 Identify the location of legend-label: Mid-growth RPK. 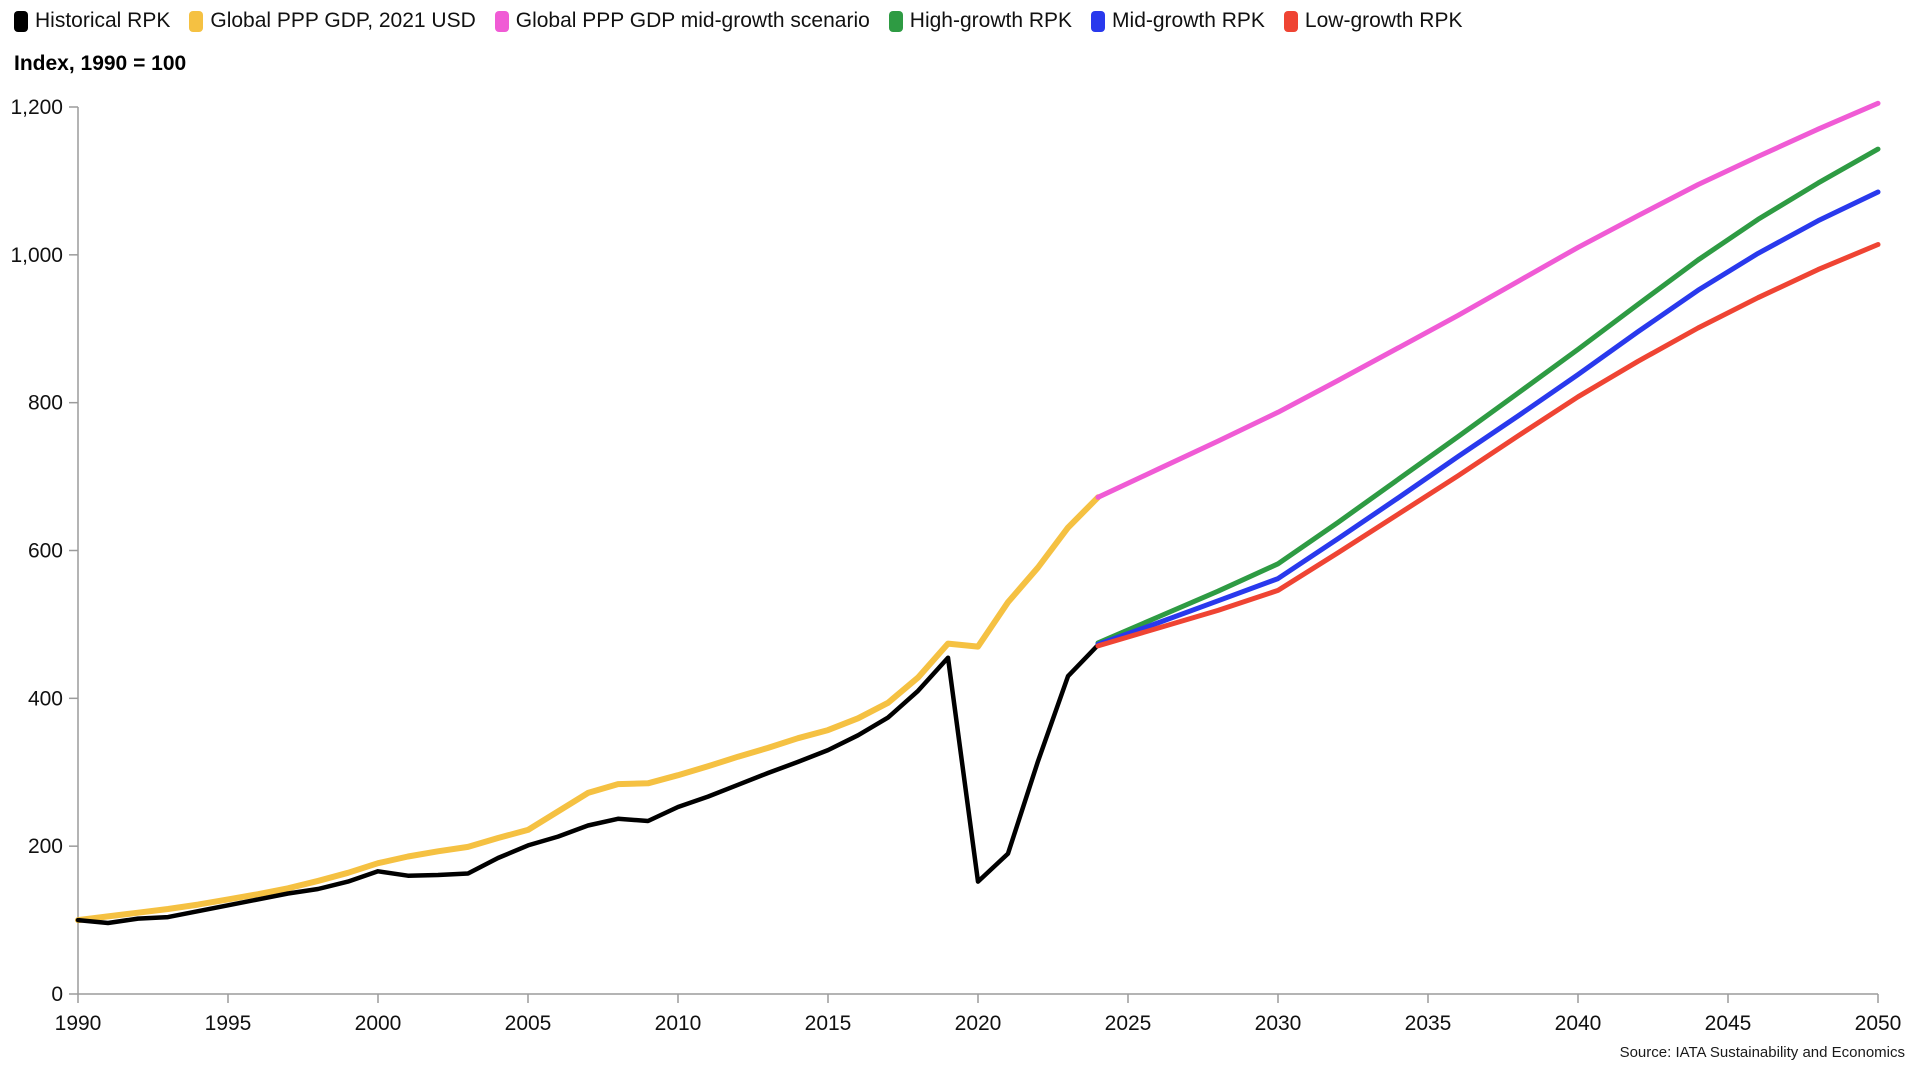
(1188, 20).